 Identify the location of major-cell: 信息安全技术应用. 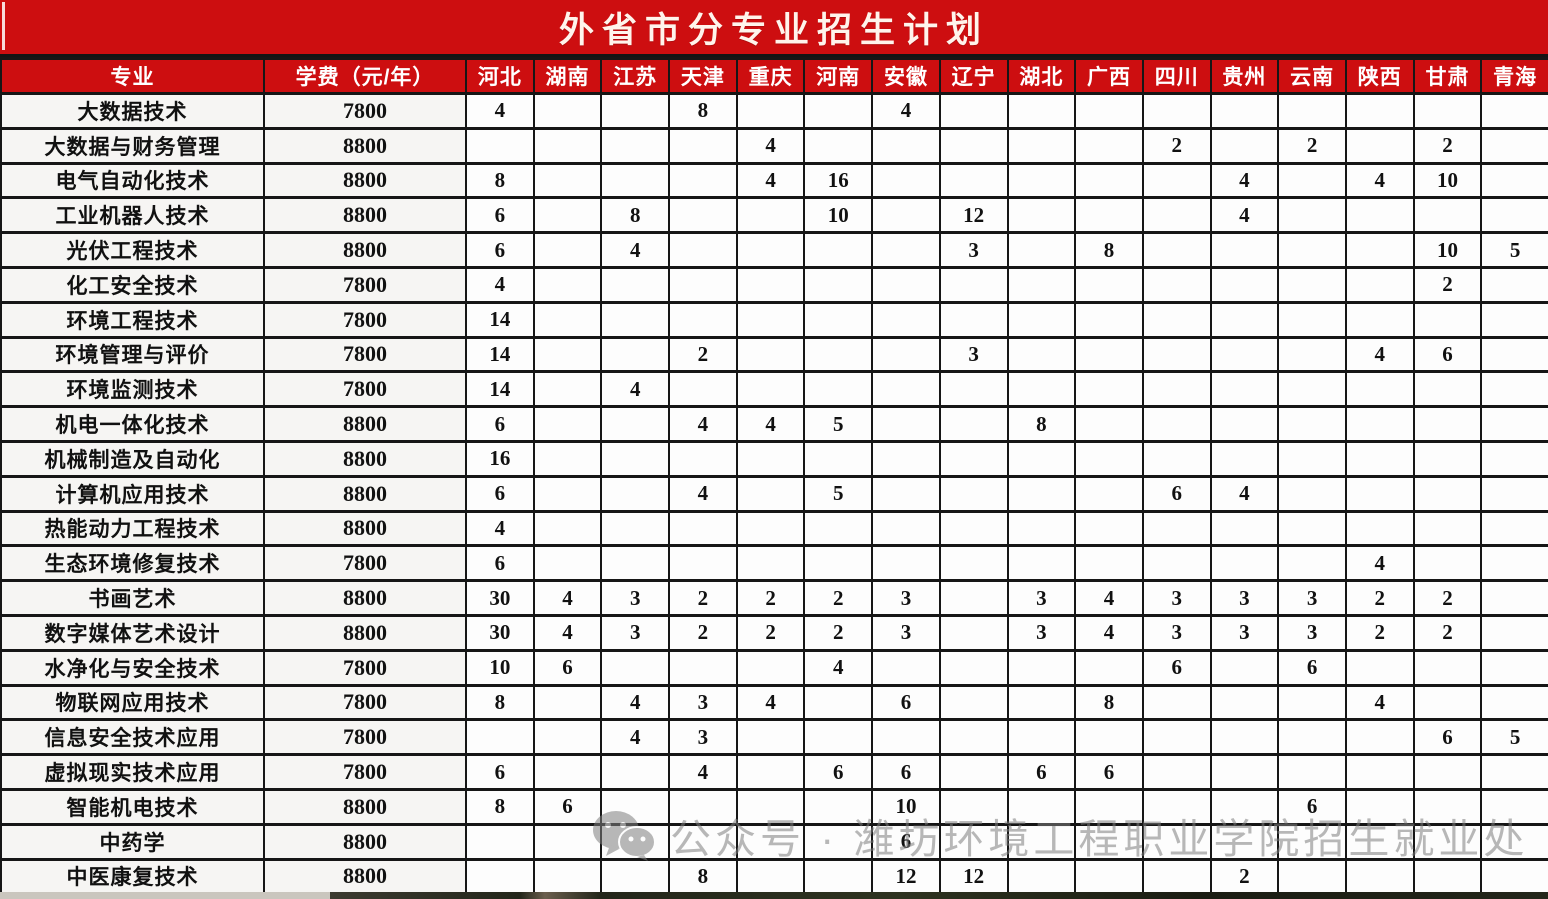
(132, 737).